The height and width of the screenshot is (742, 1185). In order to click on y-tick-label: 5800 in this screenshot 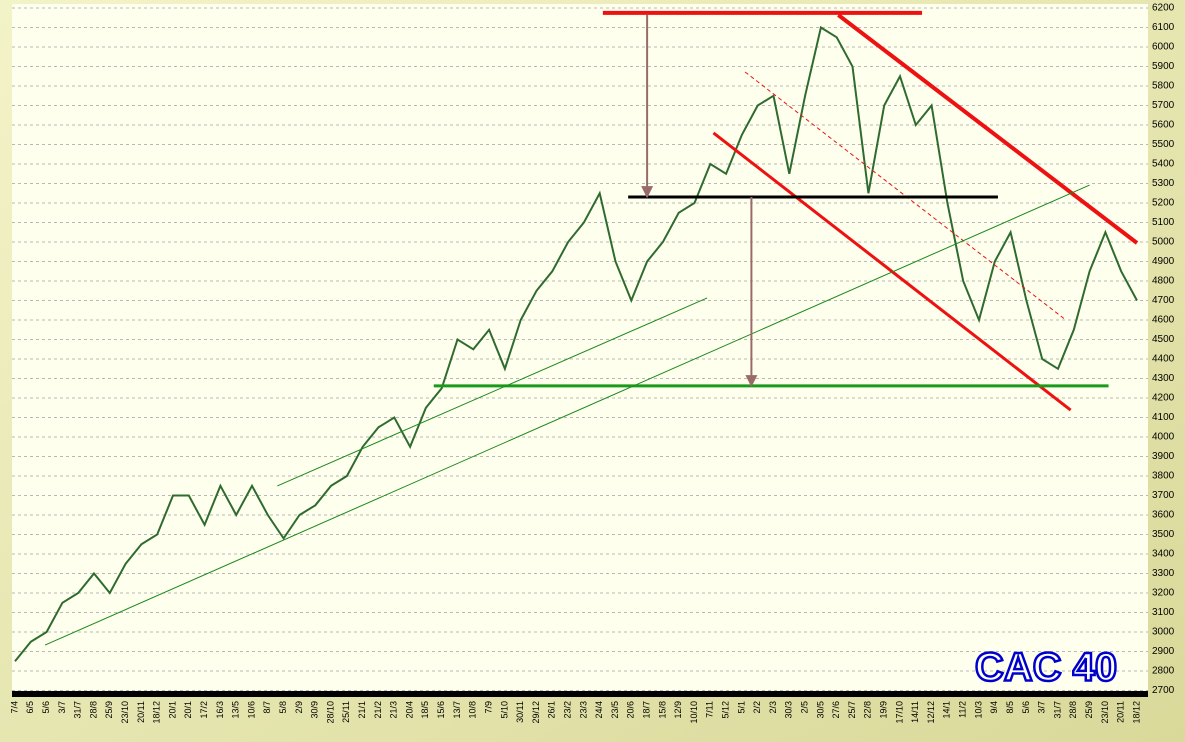, I will do `click(1163, 86)`.